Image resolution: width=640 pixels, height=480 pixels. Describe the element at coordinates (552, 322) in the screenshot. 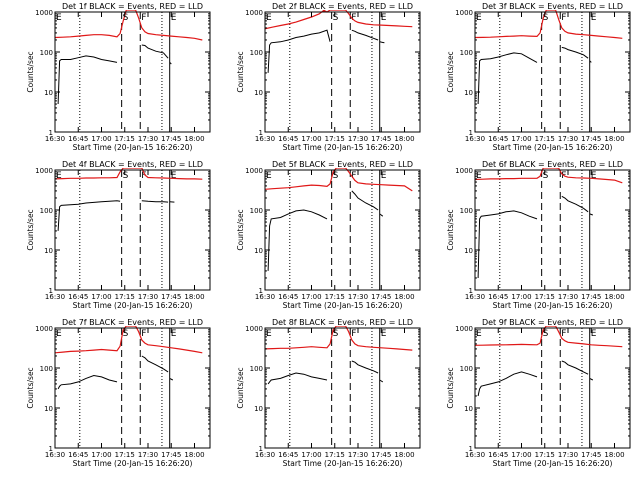

I see `chart-title: Det 9f BLACK = Events, RED = LLD` at that location.